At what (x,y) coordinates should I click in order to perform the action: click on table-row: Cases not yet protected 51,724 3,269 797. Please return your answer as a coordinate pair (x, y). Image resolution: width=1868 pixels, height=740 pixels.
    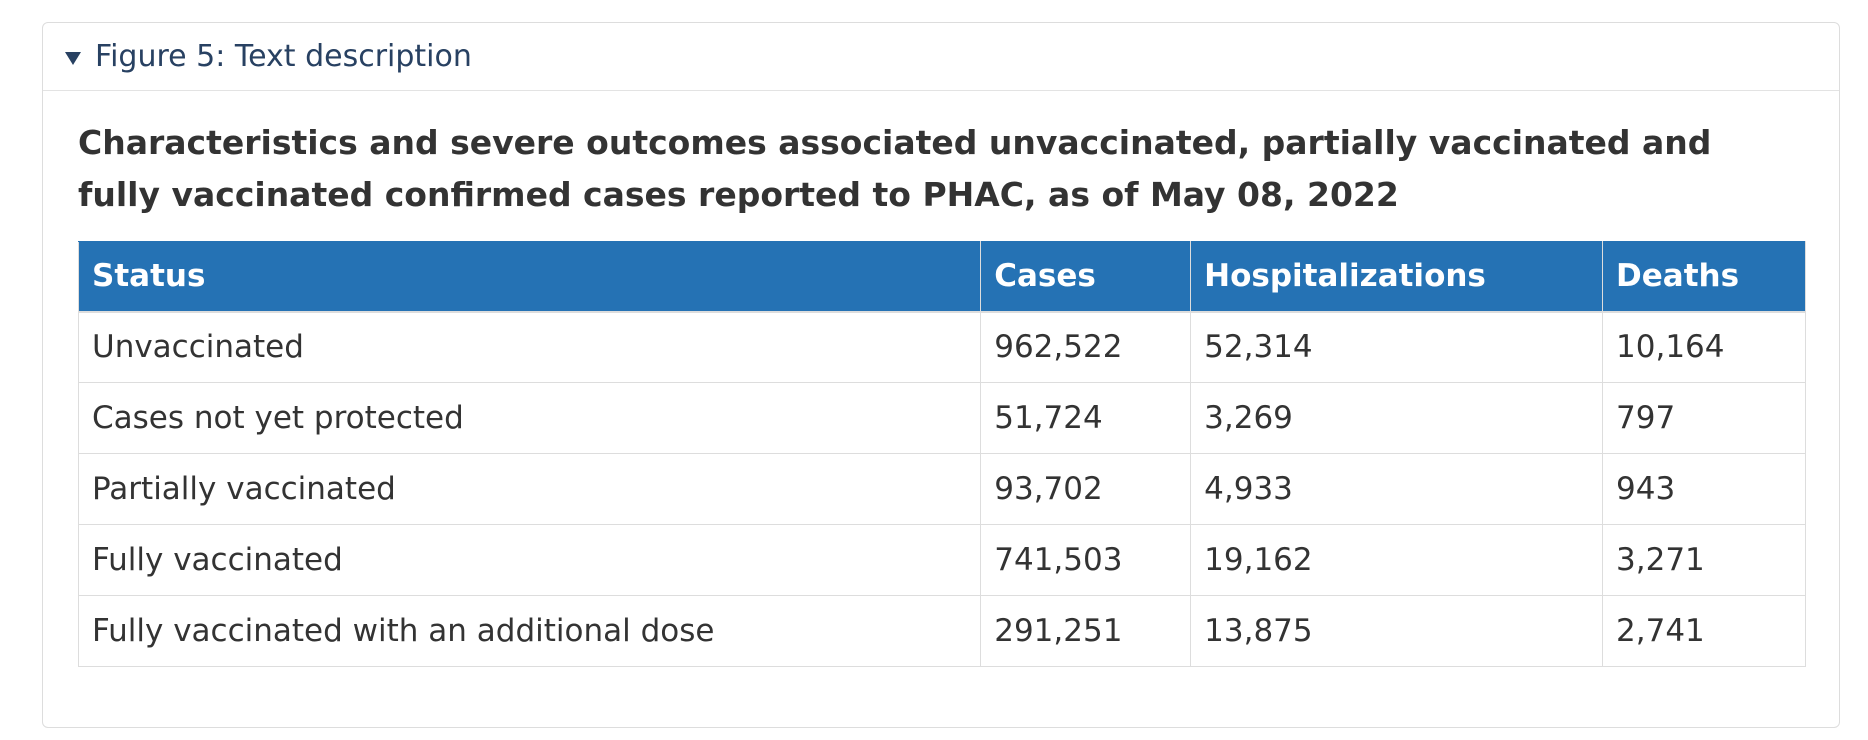
    Looking at the image, I should click on (941, 418).